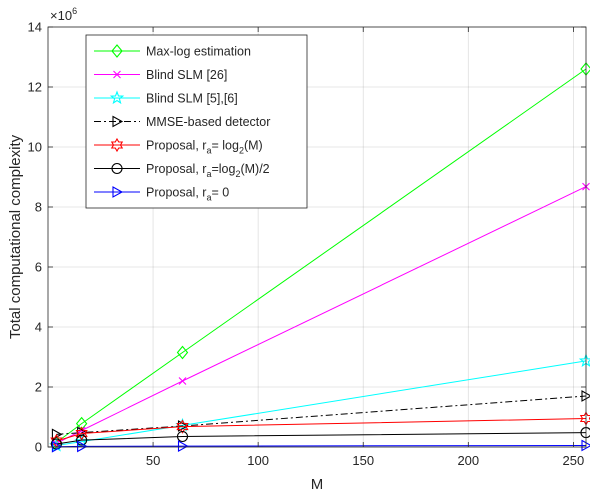  I want to click on y-tick-label: 8, so click(38, 207).